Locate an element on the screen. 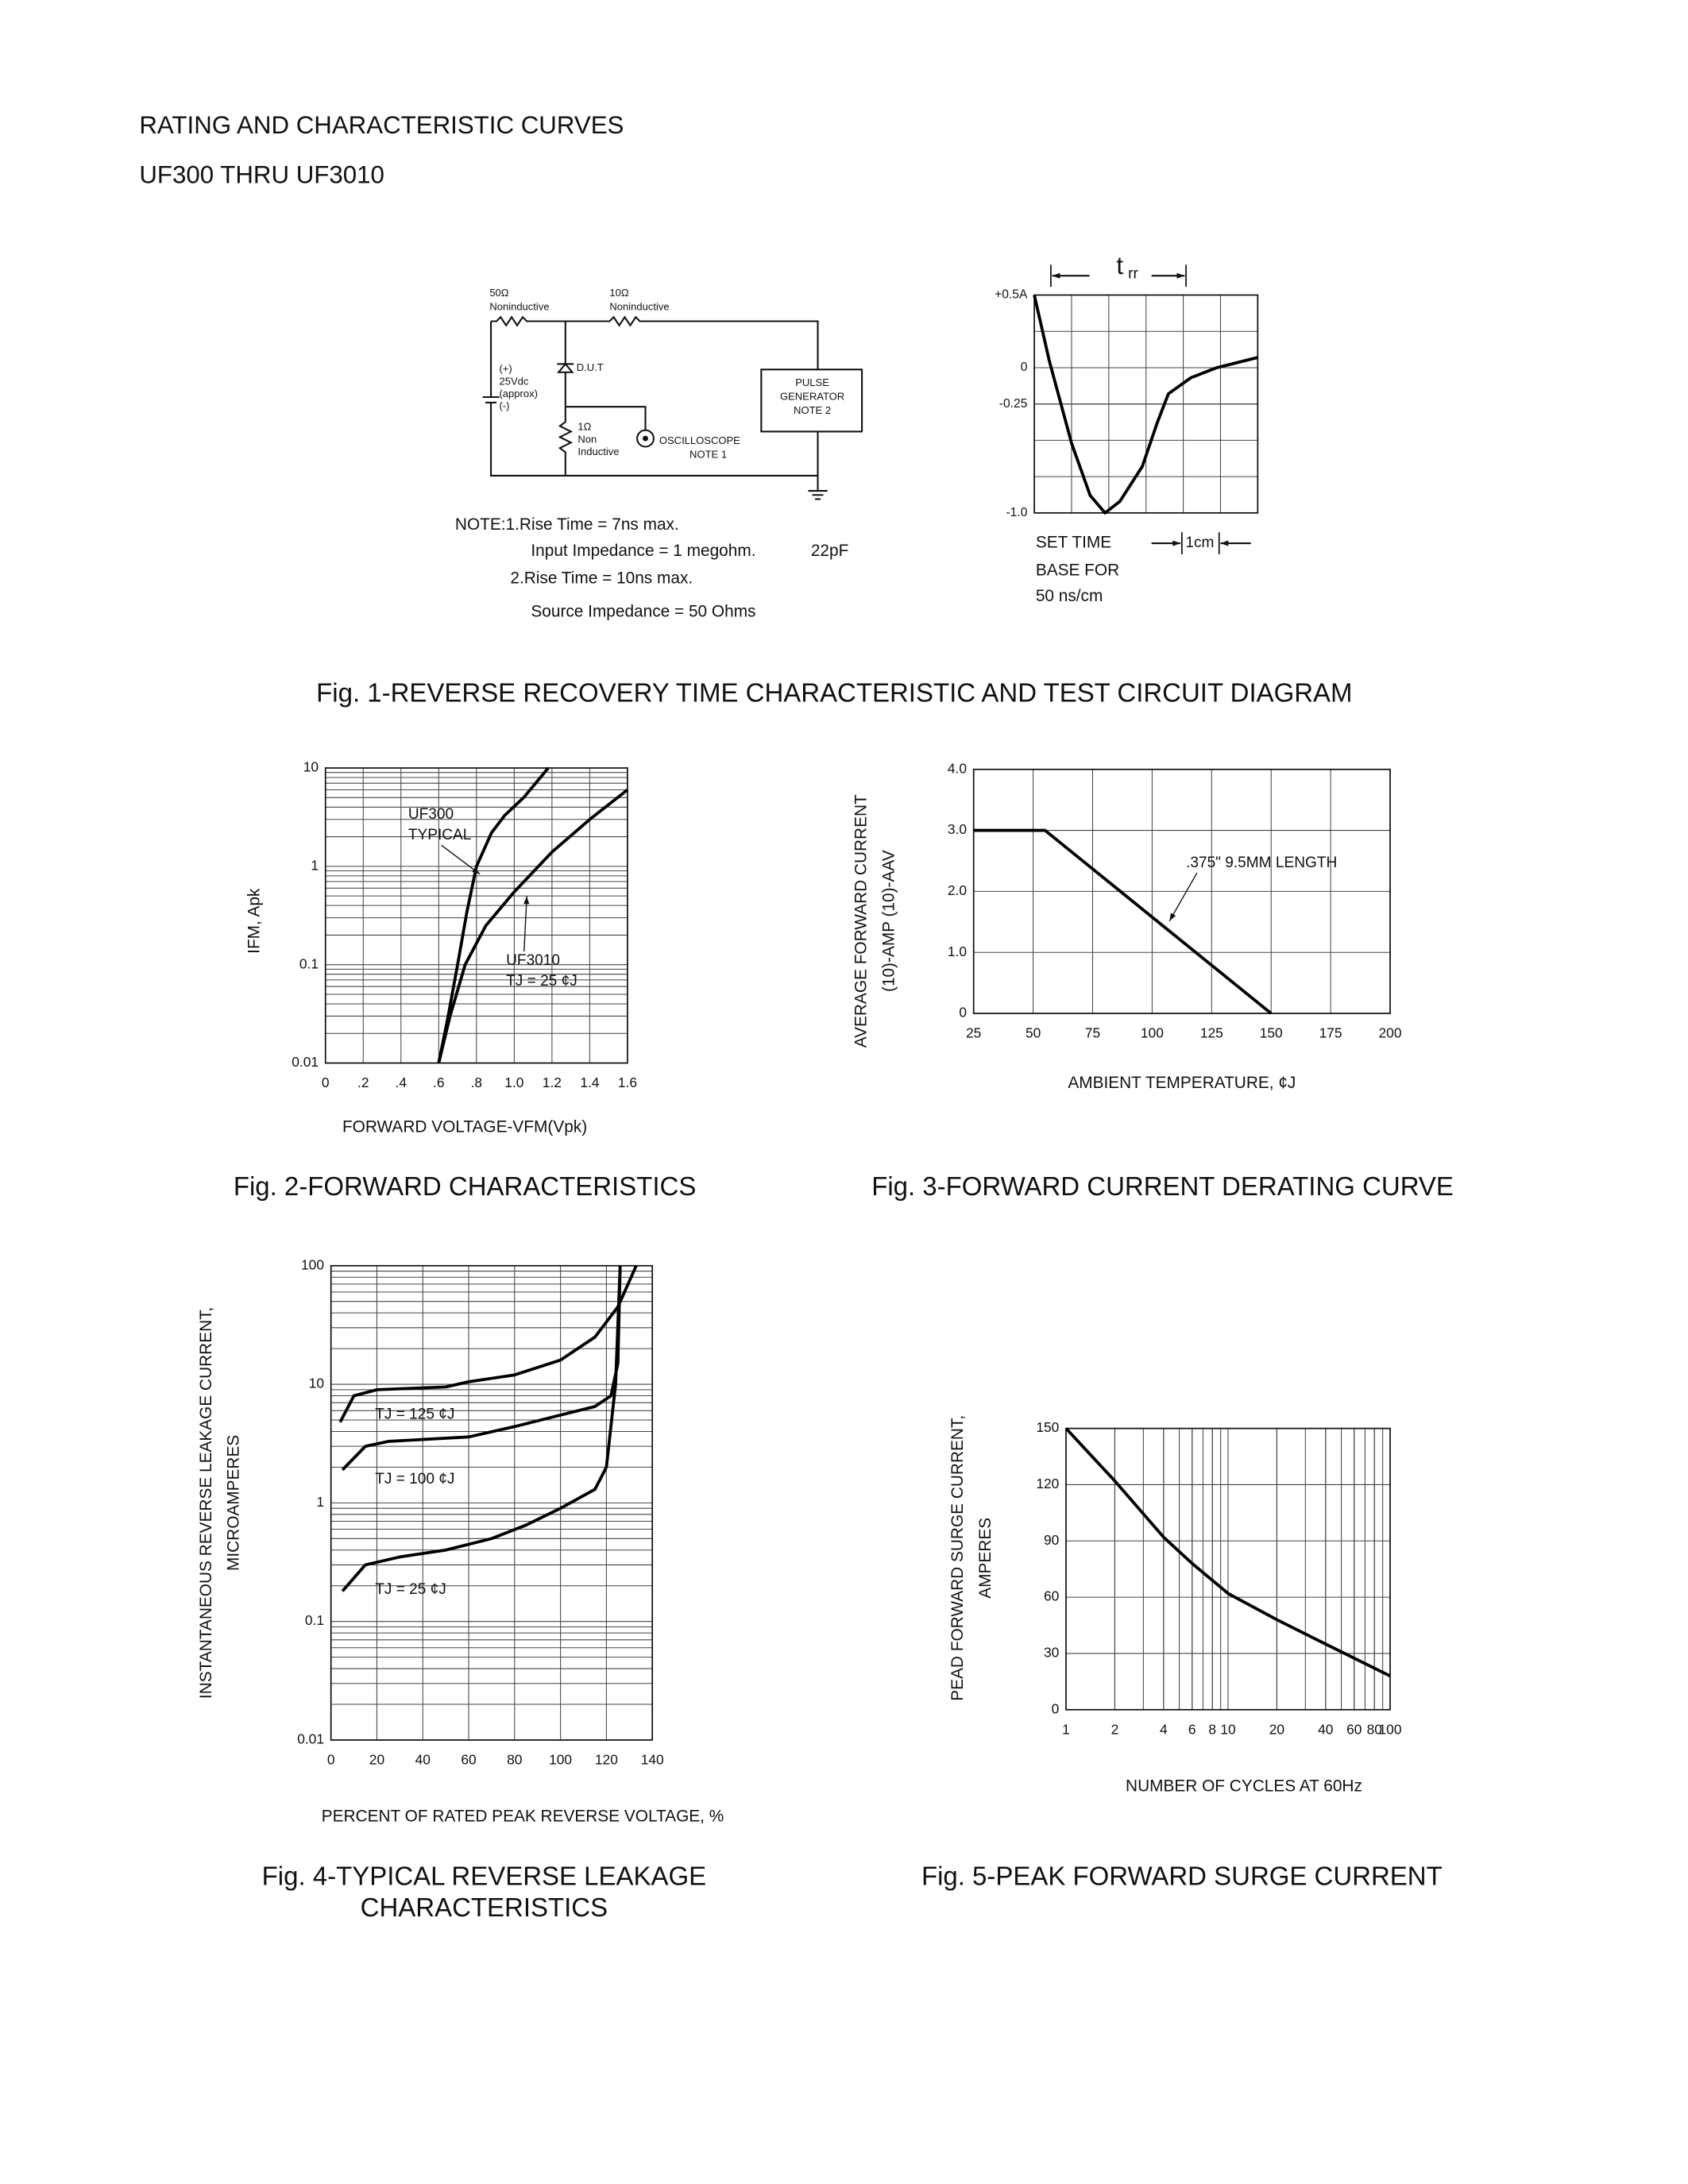 The height and width of the screenshot is (2184, 1688). circuit-label: NOTE 2 is located at coordinates (813, 410).